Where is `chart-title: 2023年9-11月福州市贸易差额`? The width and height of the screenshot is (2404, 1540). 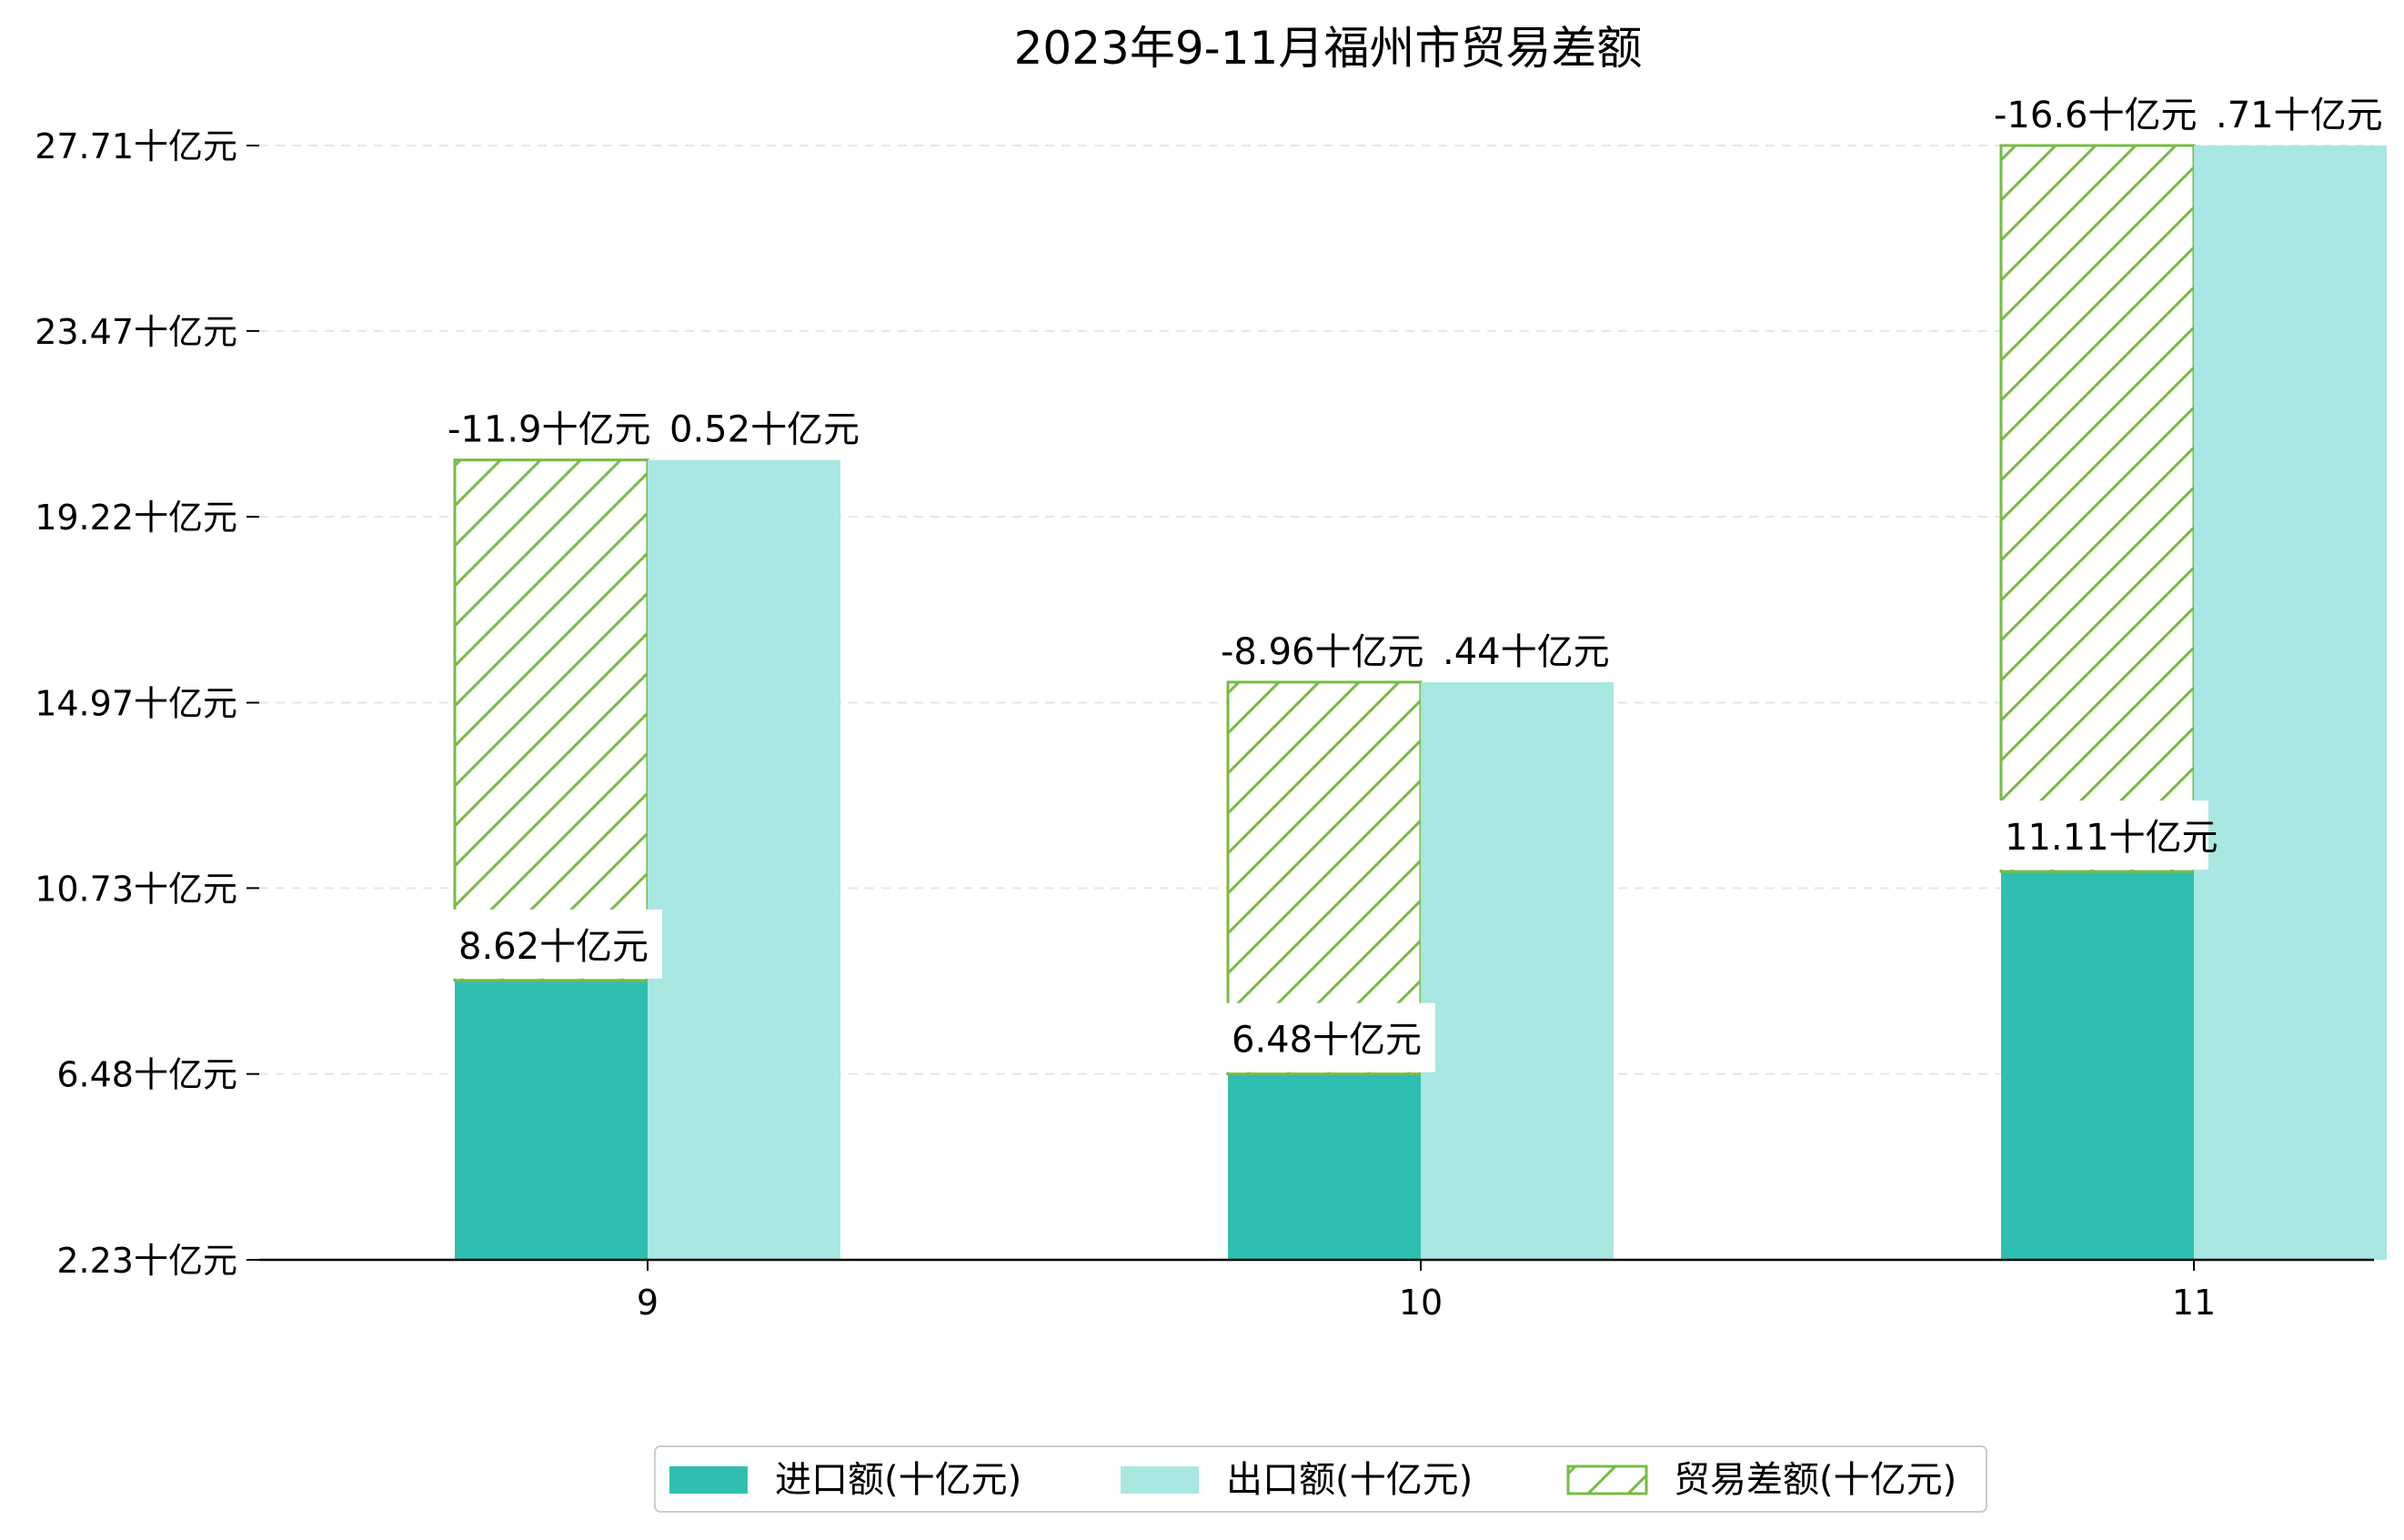 chart-title: 2023年9-11月福州市贸易差额 is located at coordinates (1328, 48).